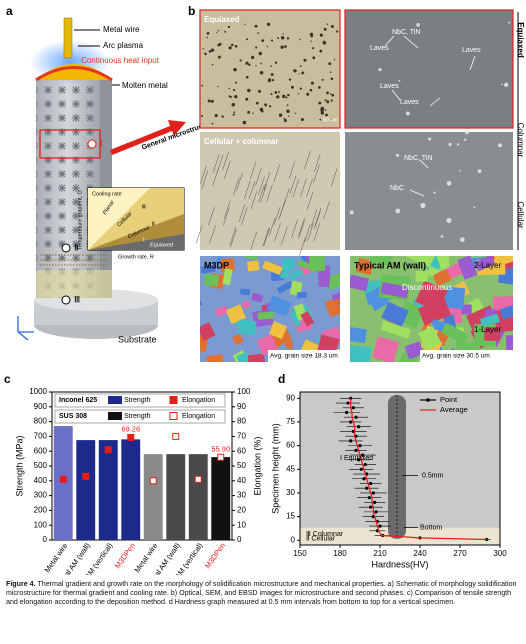 The height and width of the screenshot is (644, 526). I want to click on layer-label: 1-Layer, so click(487, 329).